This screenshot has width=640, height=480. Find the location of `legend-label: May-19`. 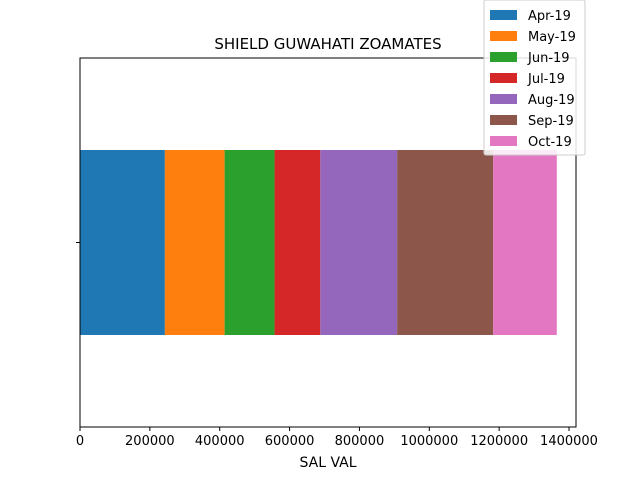

legend-label: May-19 is located at coordinates (552, 37).